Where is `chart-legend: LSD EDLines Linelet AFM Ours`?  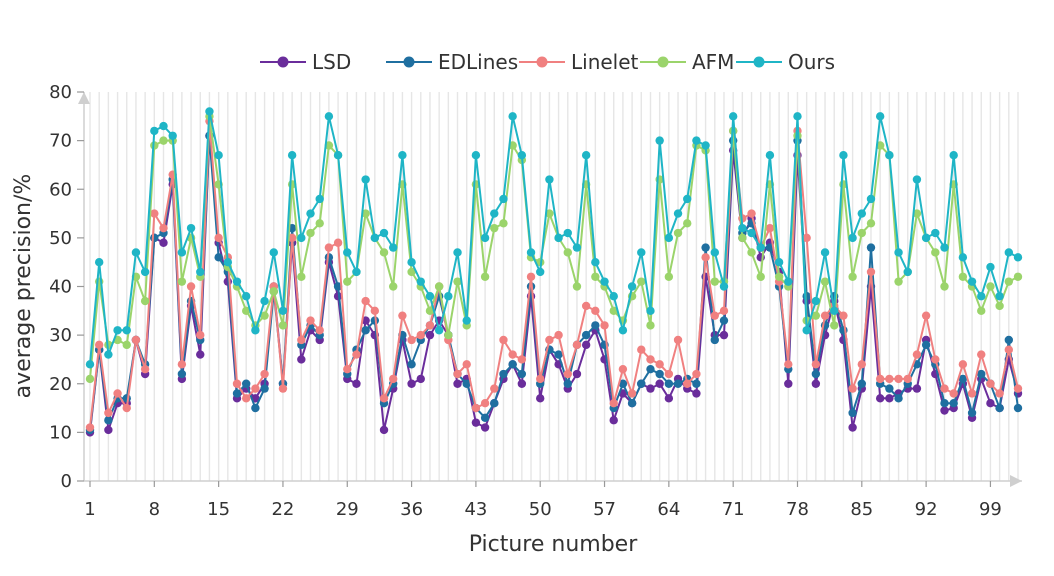 chart-legend: LSD EDLines Linelet AFM Ours is located at coordinates (547, 62).